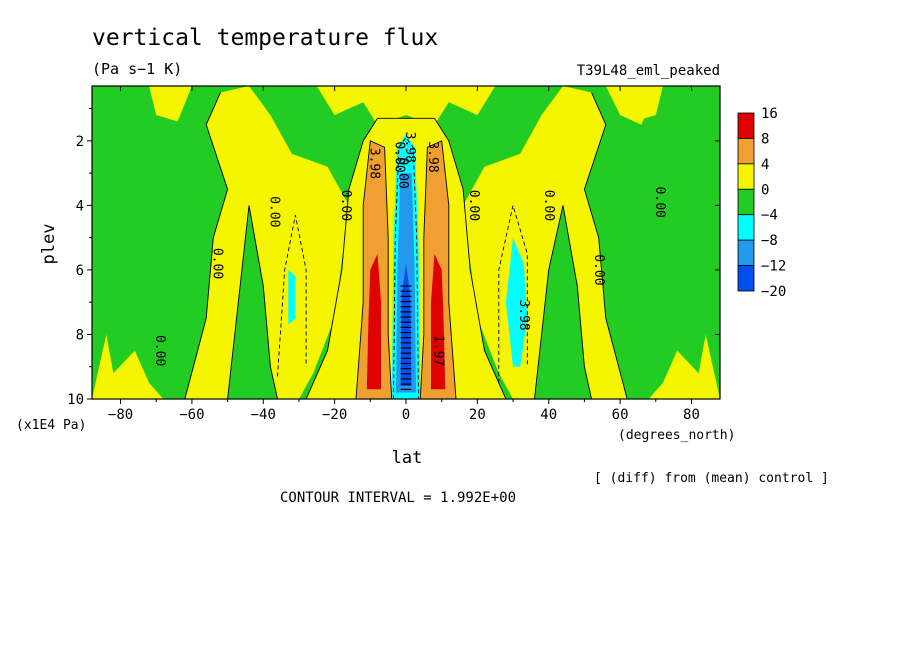  What do you see at coordinates (191, 415) in the screenshot?
I see `x-tick-label: −60` at bounding box center [191, 415].